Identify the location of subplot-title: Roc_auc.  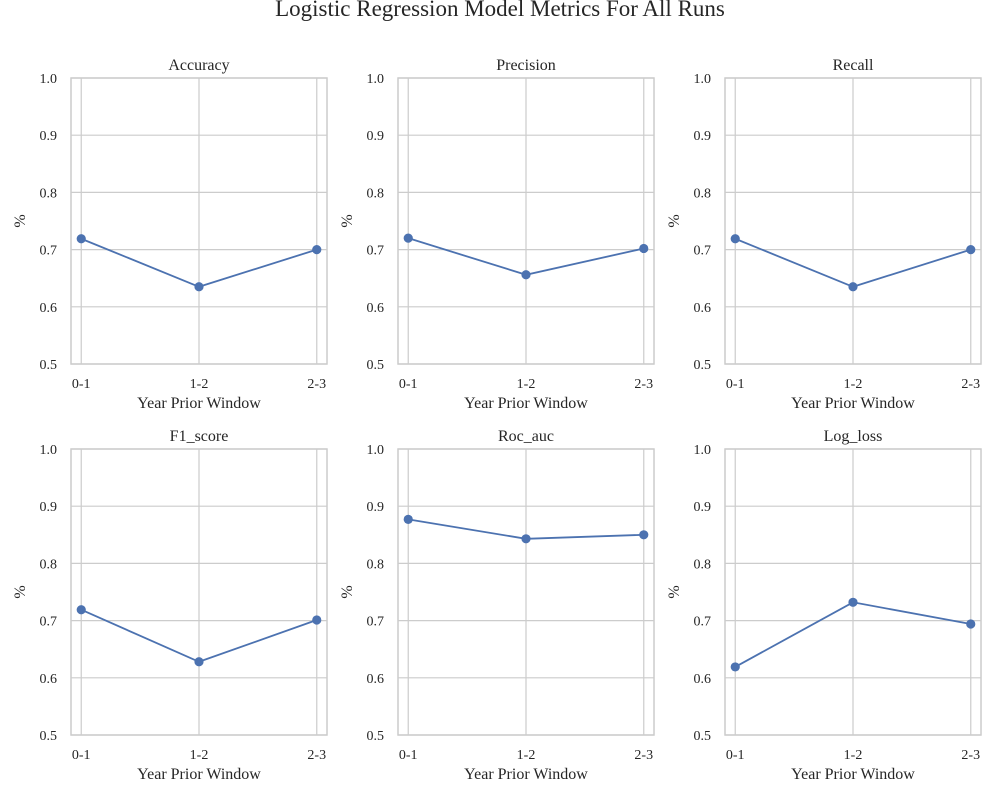
(526, 436).